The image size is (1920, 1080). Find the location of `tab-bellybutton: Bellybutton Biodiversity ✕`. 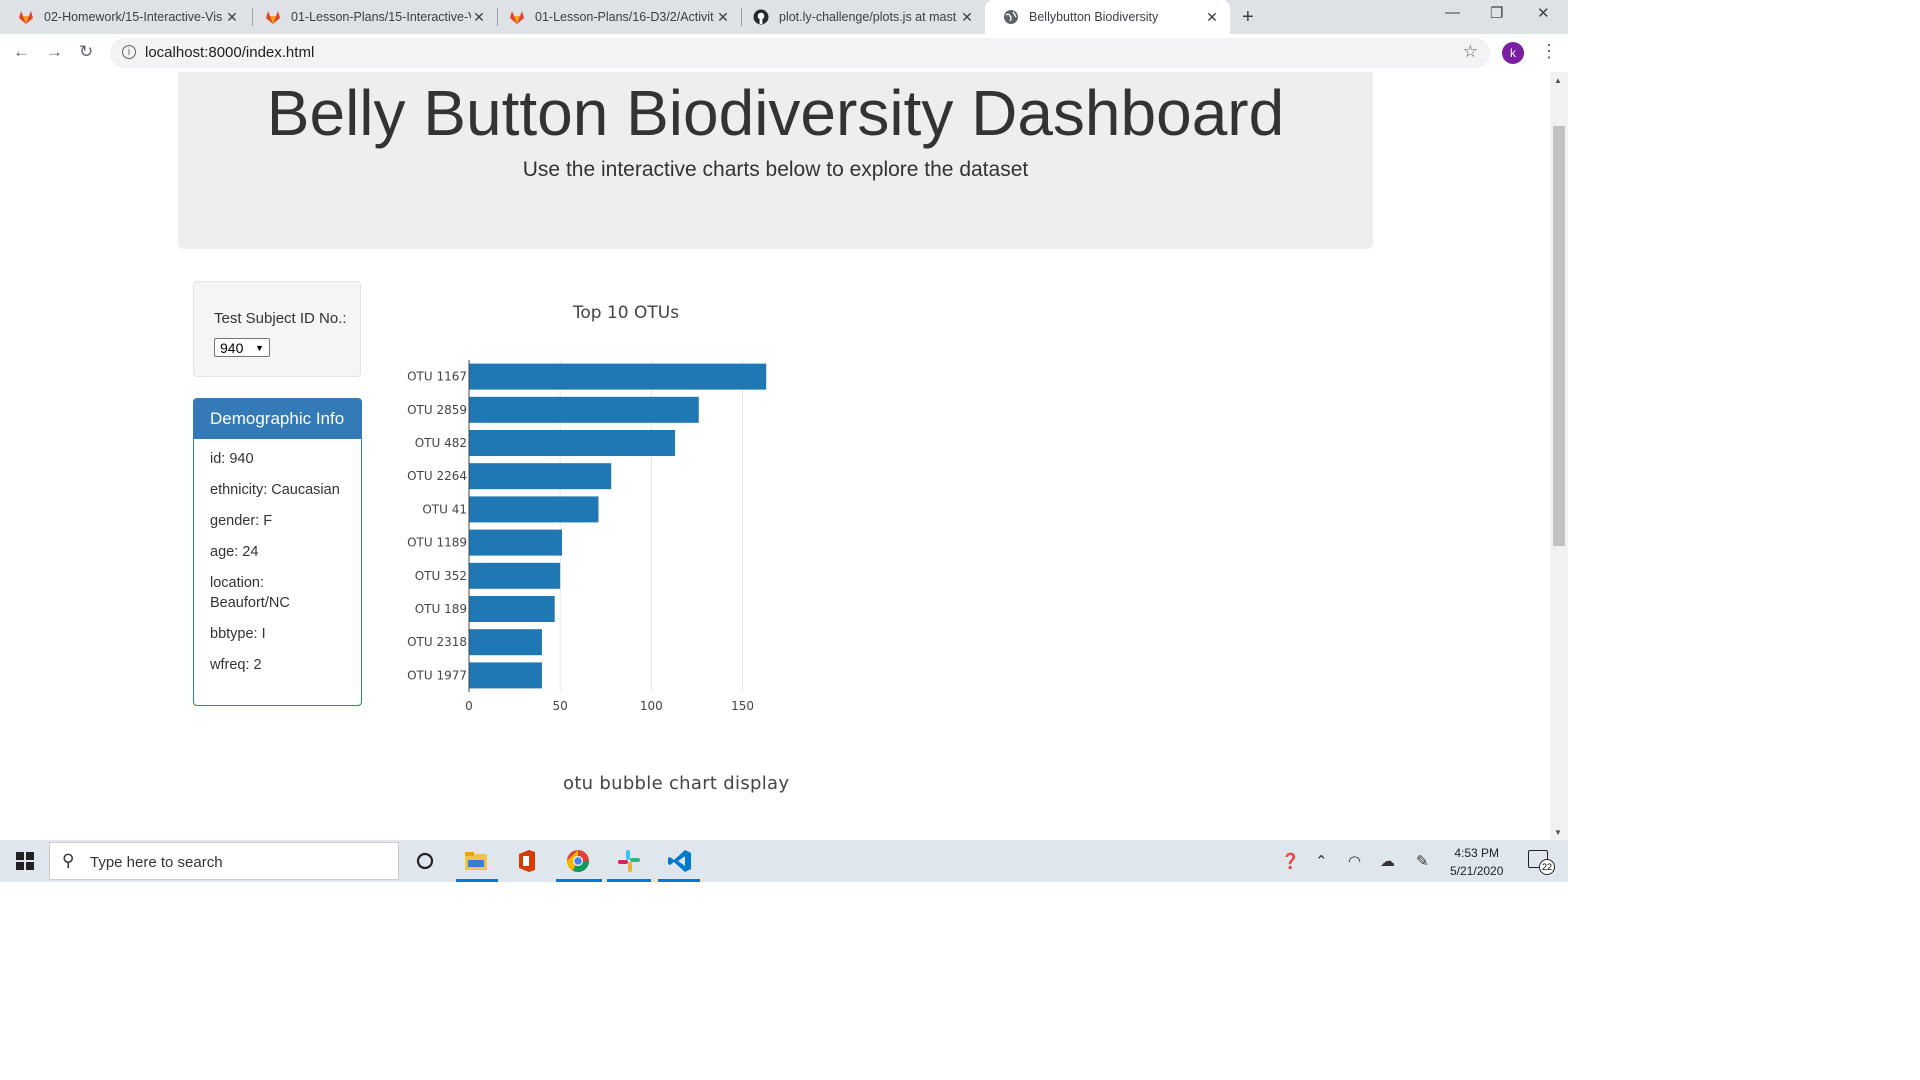

tab-bellybutton: Bellybutton Biodiversity ✕ is located at coordinates (1107, 17).